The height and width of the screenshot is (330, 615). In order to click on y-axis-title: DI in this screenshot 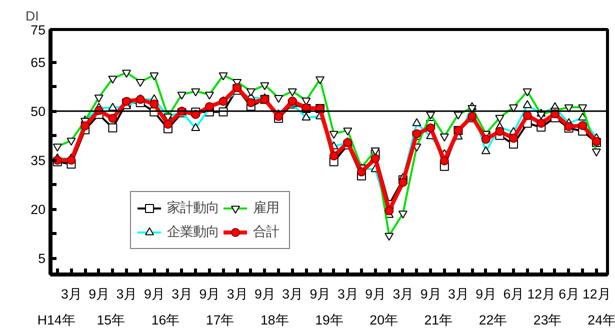, I will do `click(32, 16)`.